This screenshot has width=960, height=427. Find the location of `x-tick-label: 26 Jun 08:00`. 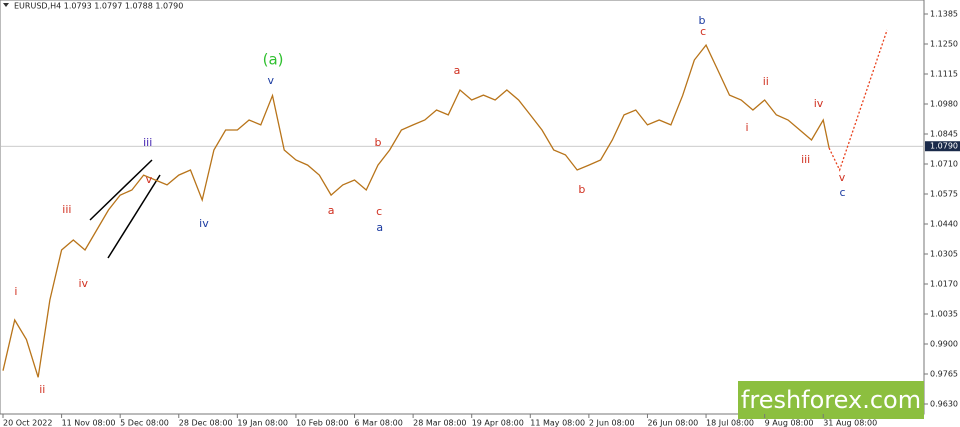

x-tick-label: 26 Jun 08:00 is located at coordinates (672, 423).